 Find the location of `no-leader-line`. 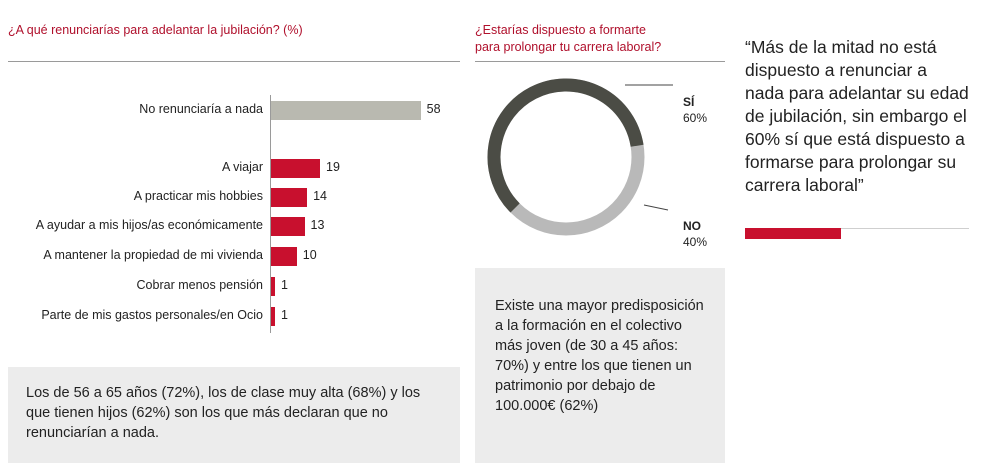

no-leader-line is located at coordinates (656, 207).